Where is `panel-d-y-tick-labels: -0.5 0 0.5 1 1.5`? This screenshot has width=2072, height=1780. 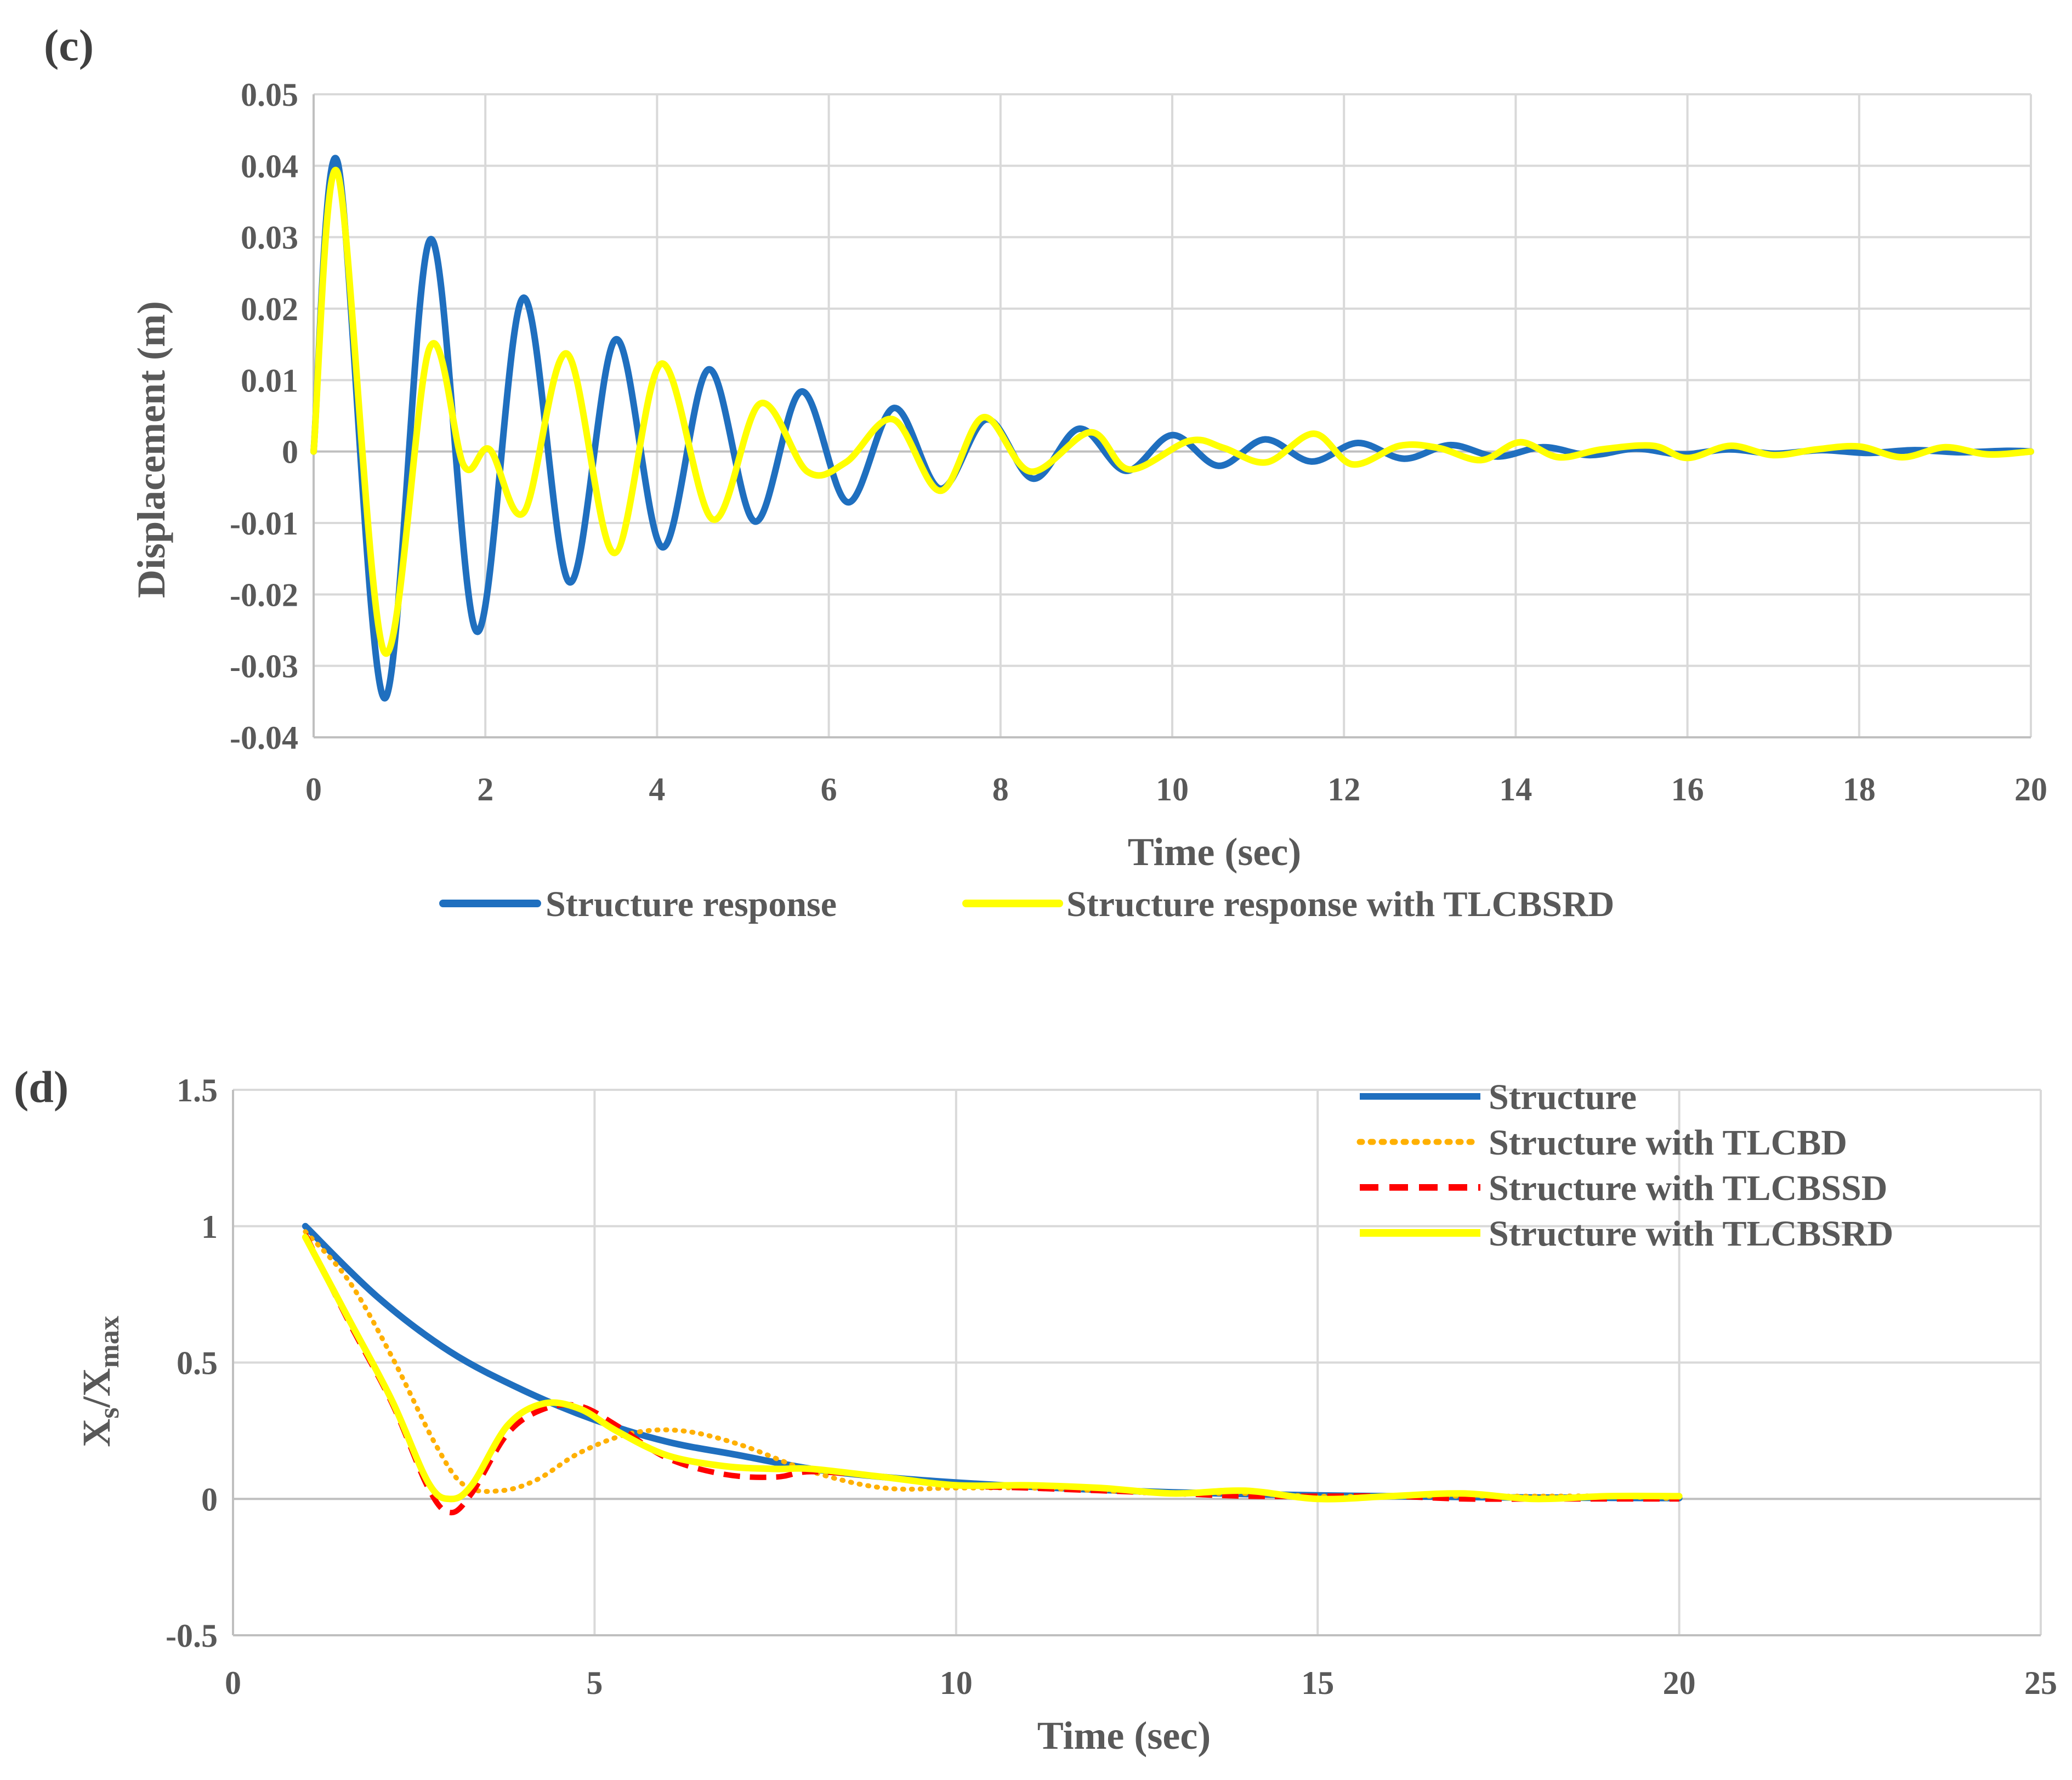
panel-d-y-tick-labels: -0.5 0 0.5 1 1.5 is located at coordinates (192, 1363).